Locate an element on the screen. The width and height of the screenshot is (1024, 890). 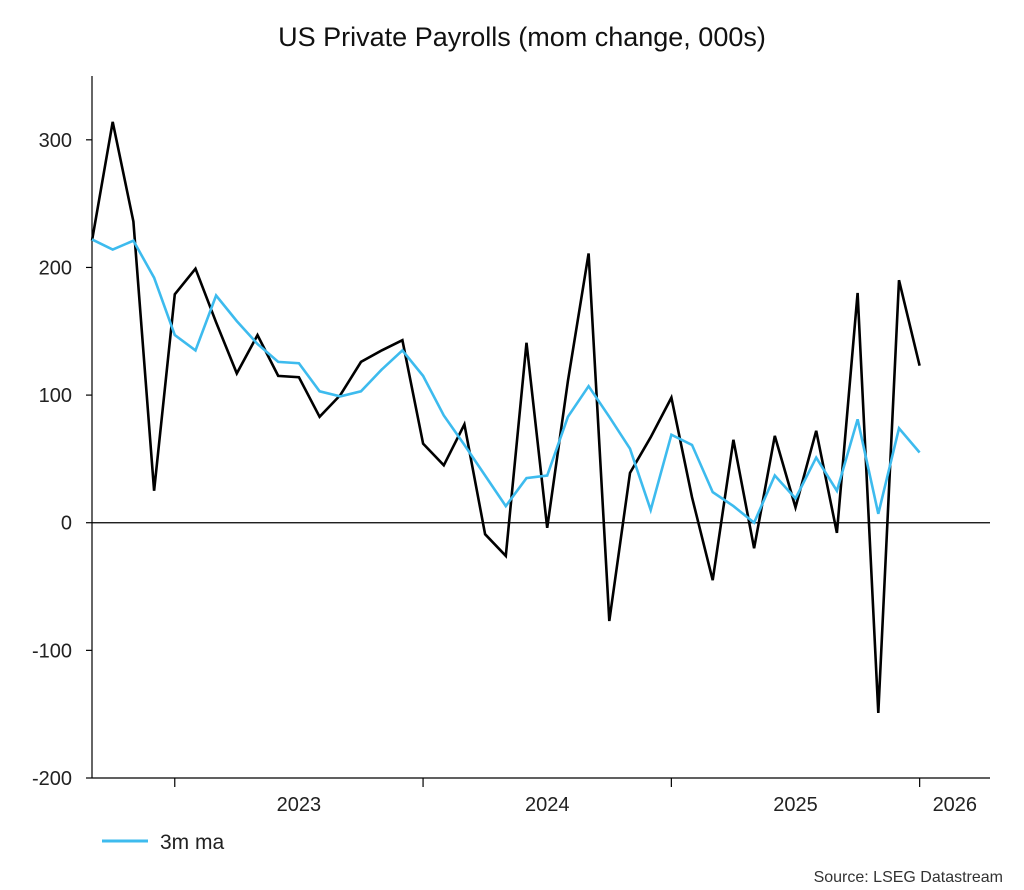
y-tick-label: 0 is located at coordinates (66, 524).